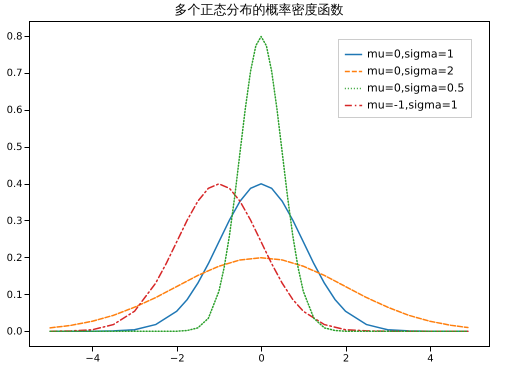 The height and width of the screenshot is (388, 515). What do you see at coordinates (410, 54) in the screenshot?
I see `legend-label: mu=0,sigma=1` at bounding box center [410, 54].